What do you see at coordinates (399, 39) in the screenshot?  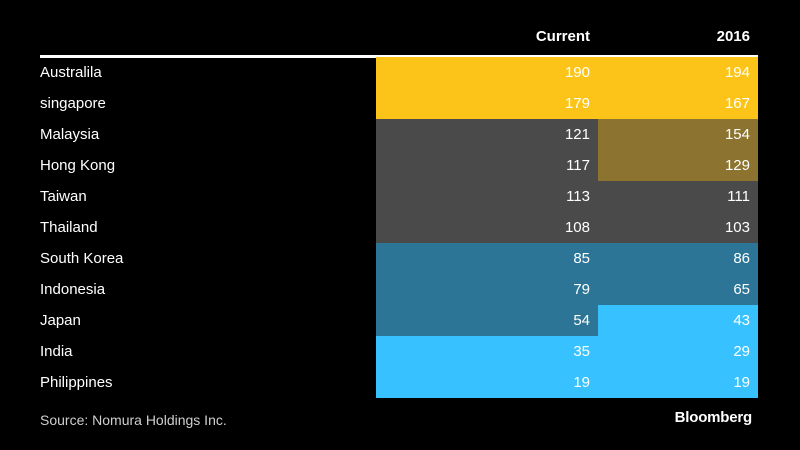 I see `table-header: Current 2016` at bounding box center [399, 39].